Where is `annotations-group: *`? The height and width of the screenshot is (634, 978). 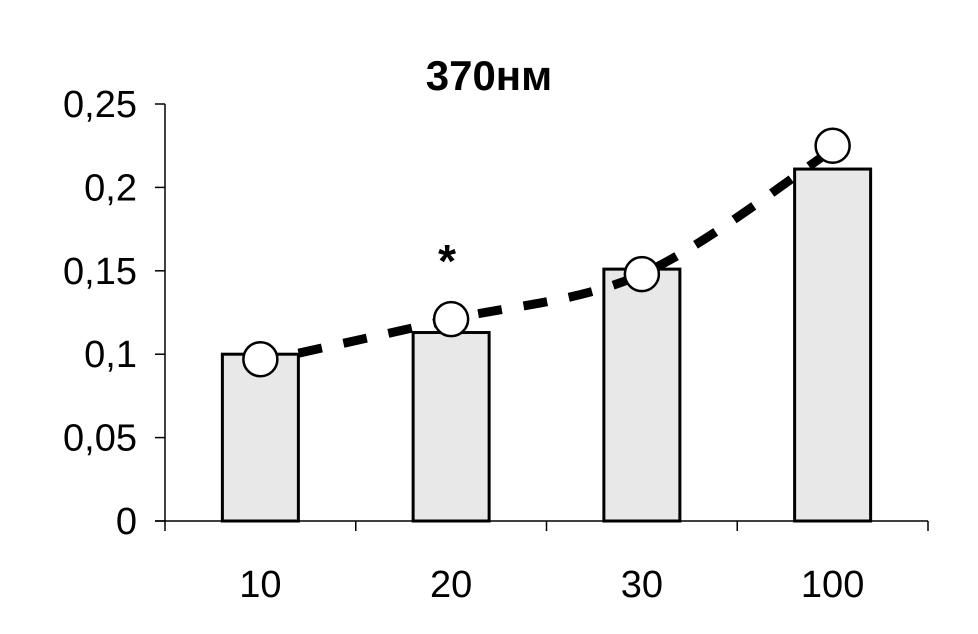 annotations-group: * is located at coordinates (447, 261).